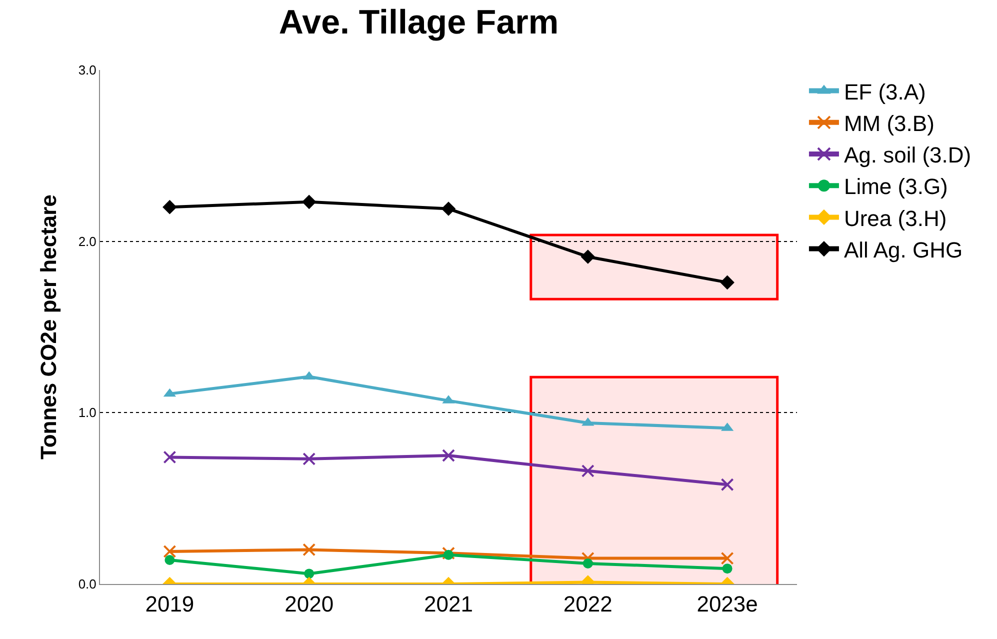 This screenshot has height=639, width=997. Describe the element at coordinates (169, 603) in the screenshot. I see `x-tick-label: 2019` at that location.